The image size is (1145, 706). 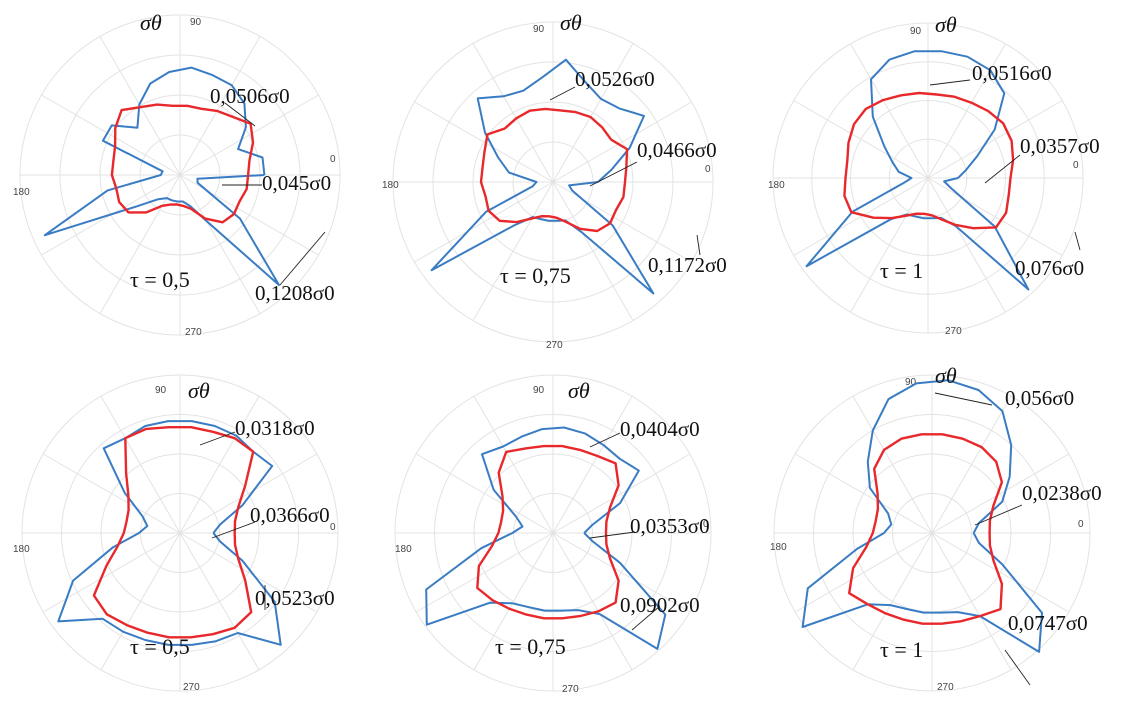 I want to click on callout-value-label: 0,1208σ0, so click(x=295, y=293).